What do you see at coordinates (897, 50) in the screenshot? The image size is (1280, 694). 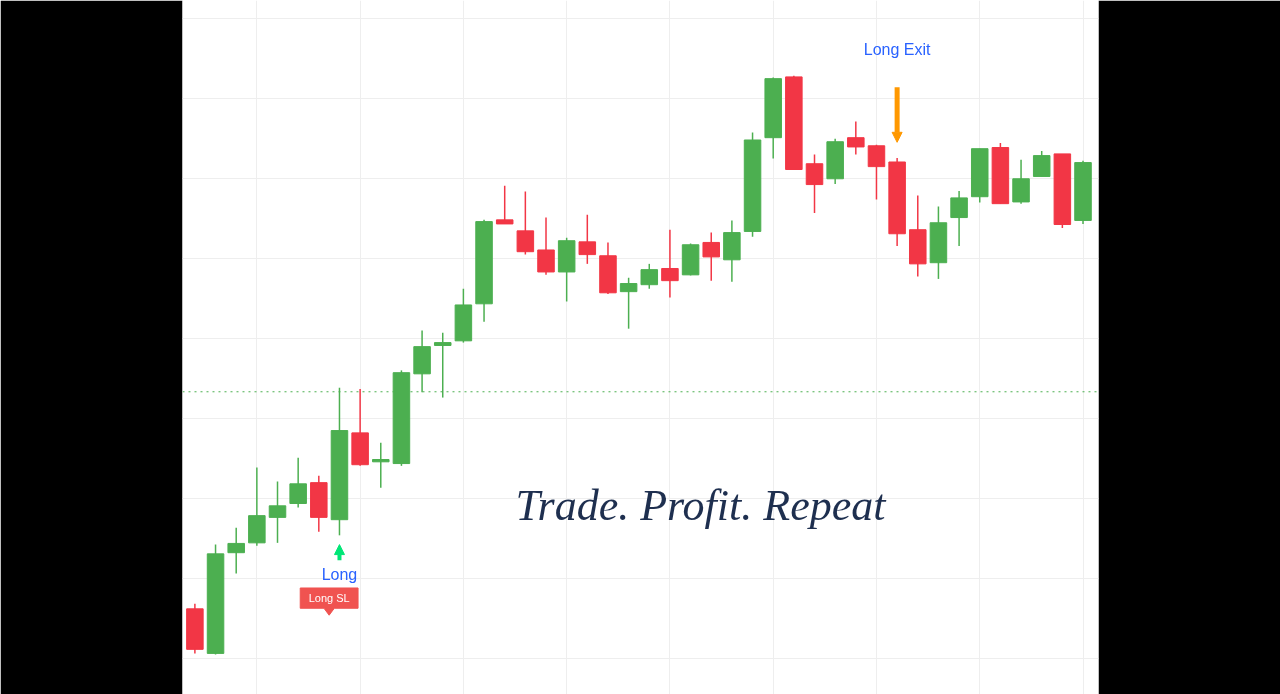 I see `text: Long Exit` at bounding box center [897, 50].